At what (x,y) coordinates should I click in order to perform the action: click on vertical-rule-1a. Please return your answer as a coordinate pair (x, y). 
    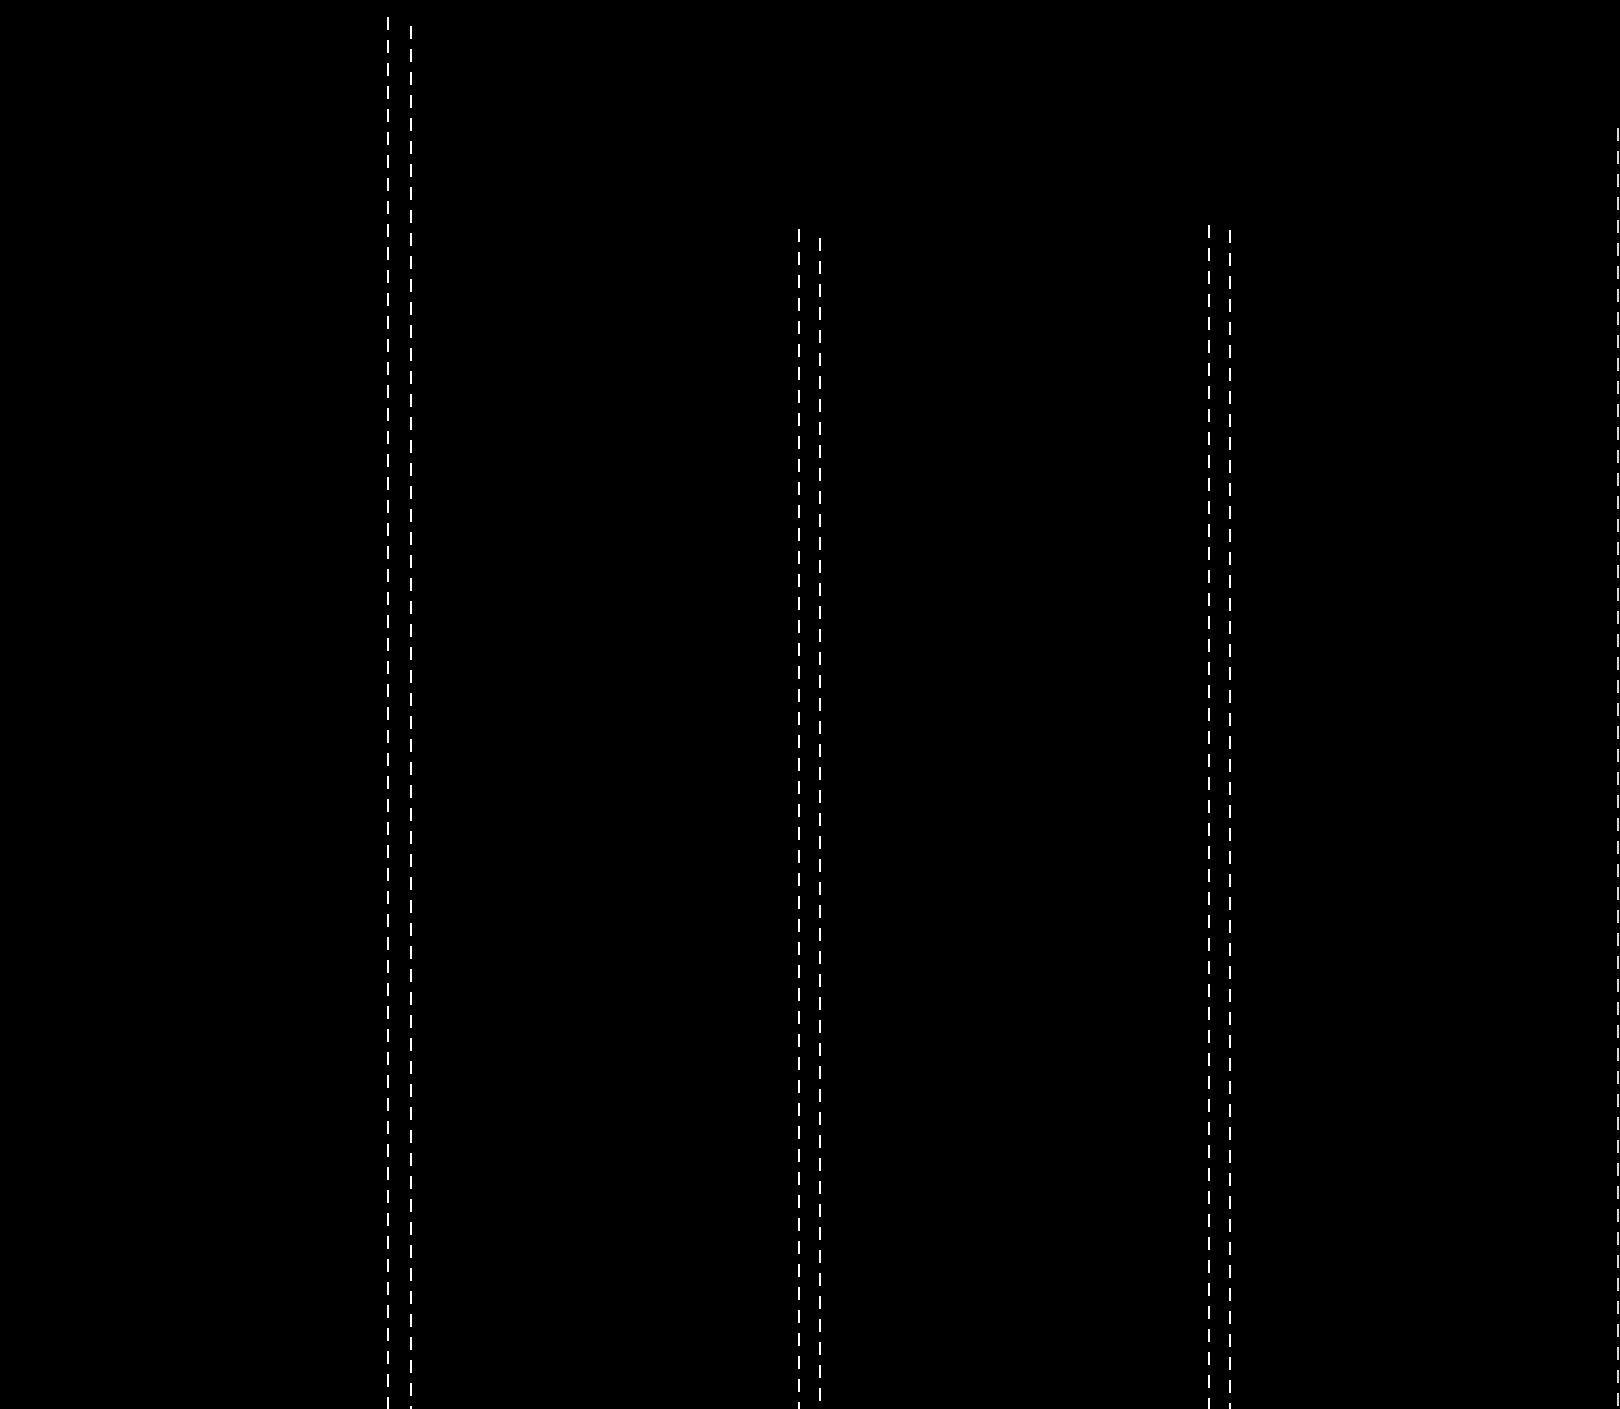
    Looking at the image, I should click on (388, 713).